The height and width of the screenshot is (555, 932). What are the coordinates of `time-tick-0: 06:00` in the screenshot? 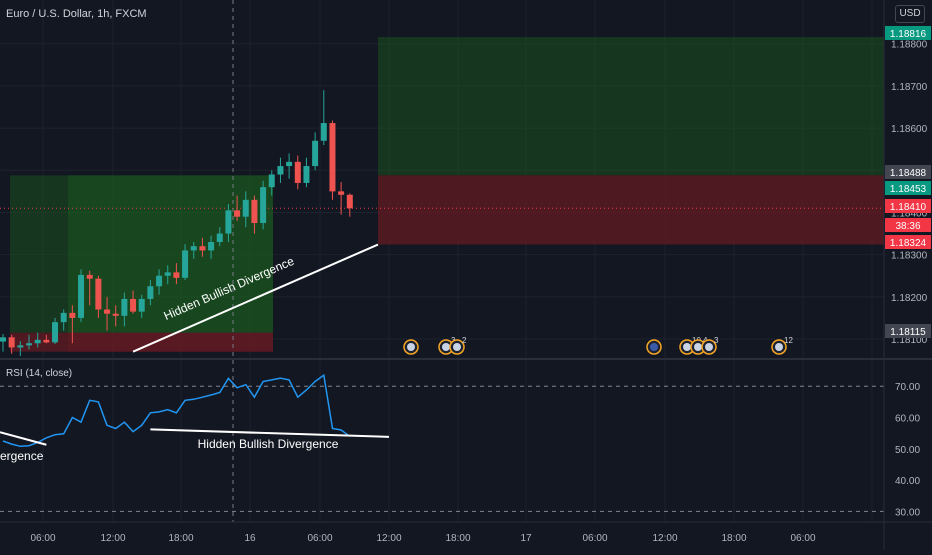 It's located at (42, 538).